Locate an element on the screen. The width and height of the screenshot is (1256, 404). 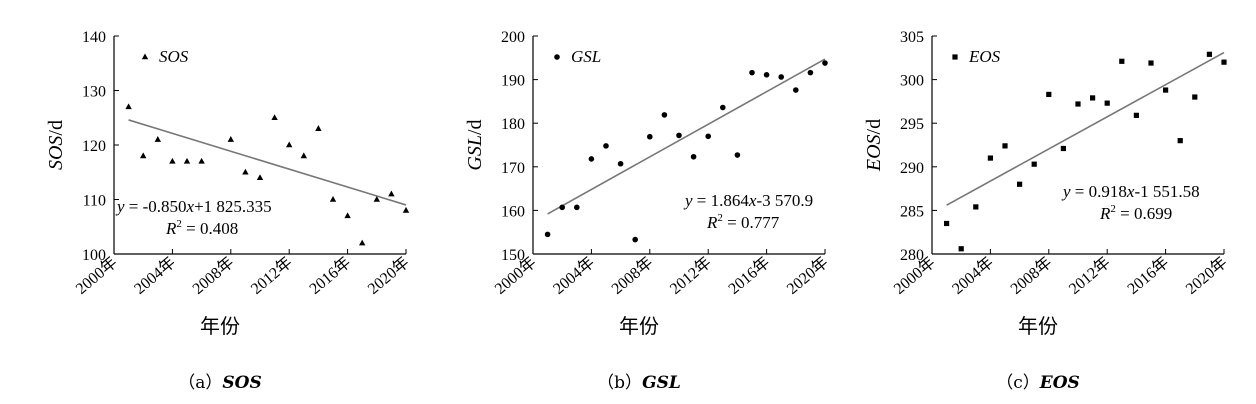
y-tick-label: 180 is located at coordinates (513, 124).